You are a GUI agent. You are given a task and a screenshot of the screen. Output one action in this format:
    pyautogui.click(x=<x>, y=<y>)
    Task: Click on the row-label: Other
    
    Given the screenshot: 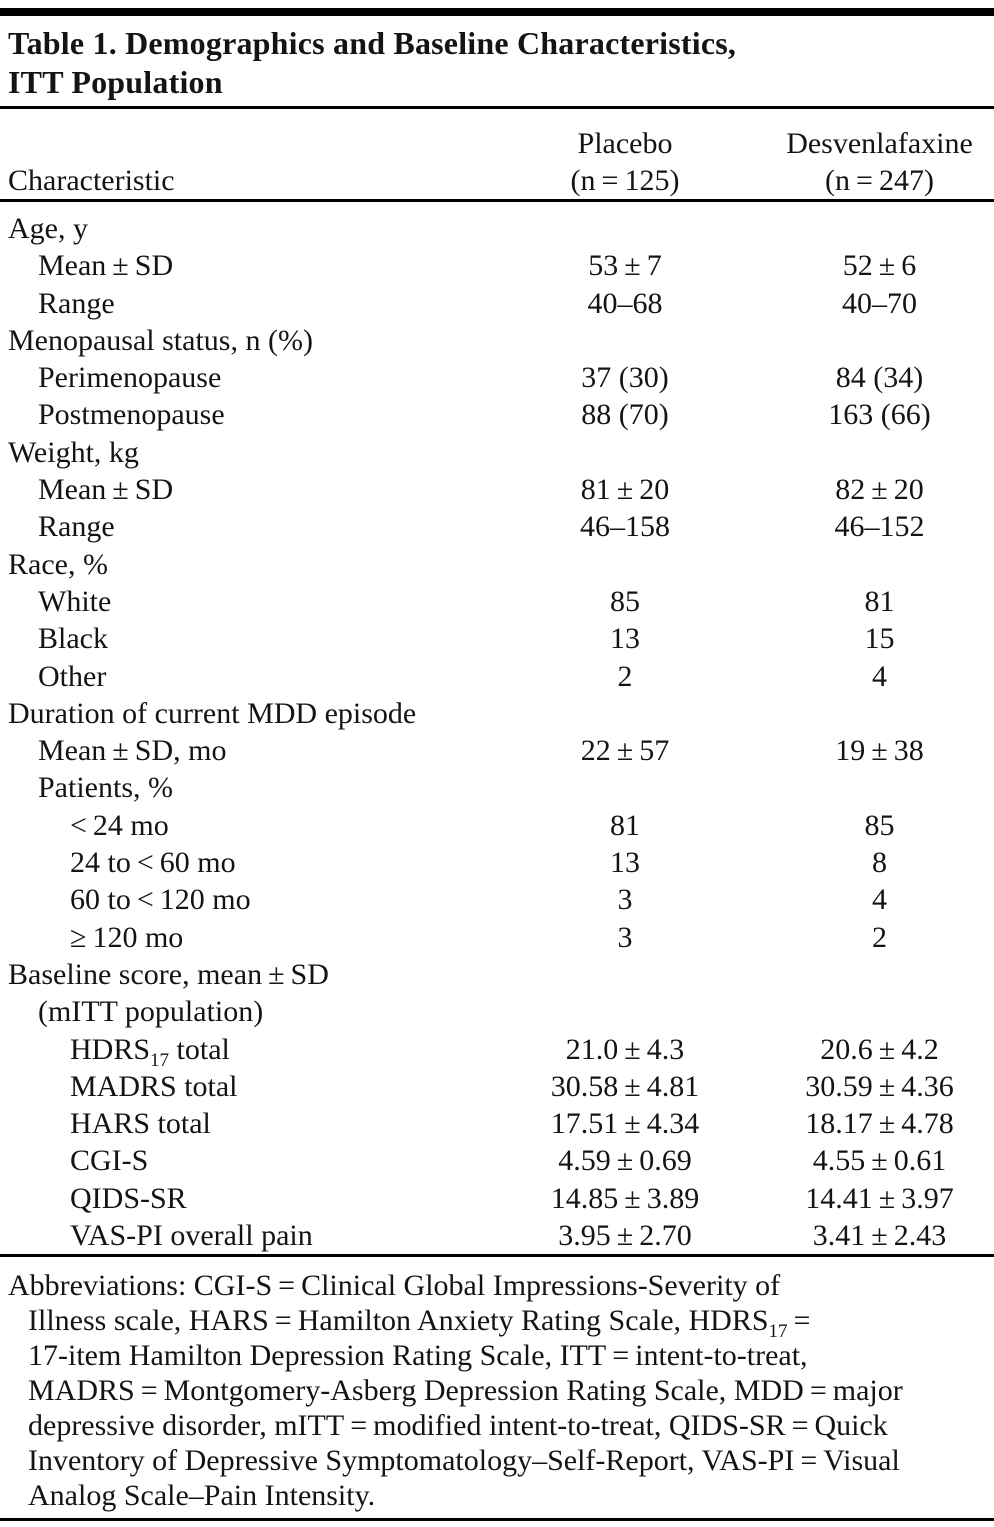 What is the action you would take?
    pyautogui.click(x=72, y=676)
    